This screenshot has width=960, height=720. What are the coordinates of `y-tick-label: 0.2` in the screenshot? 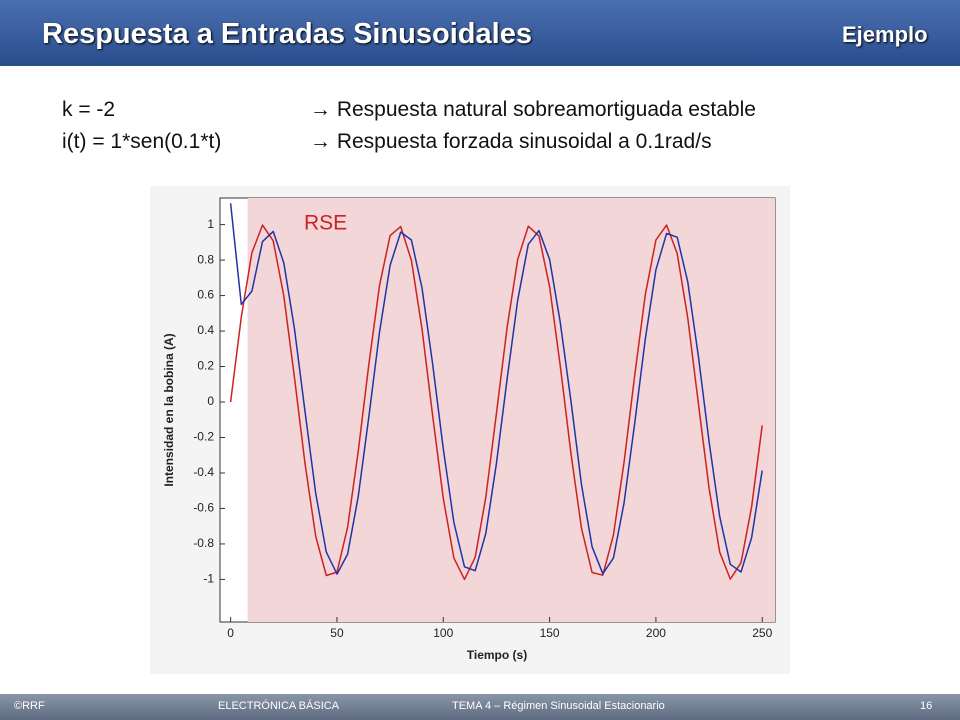 It's located at (205, 366).